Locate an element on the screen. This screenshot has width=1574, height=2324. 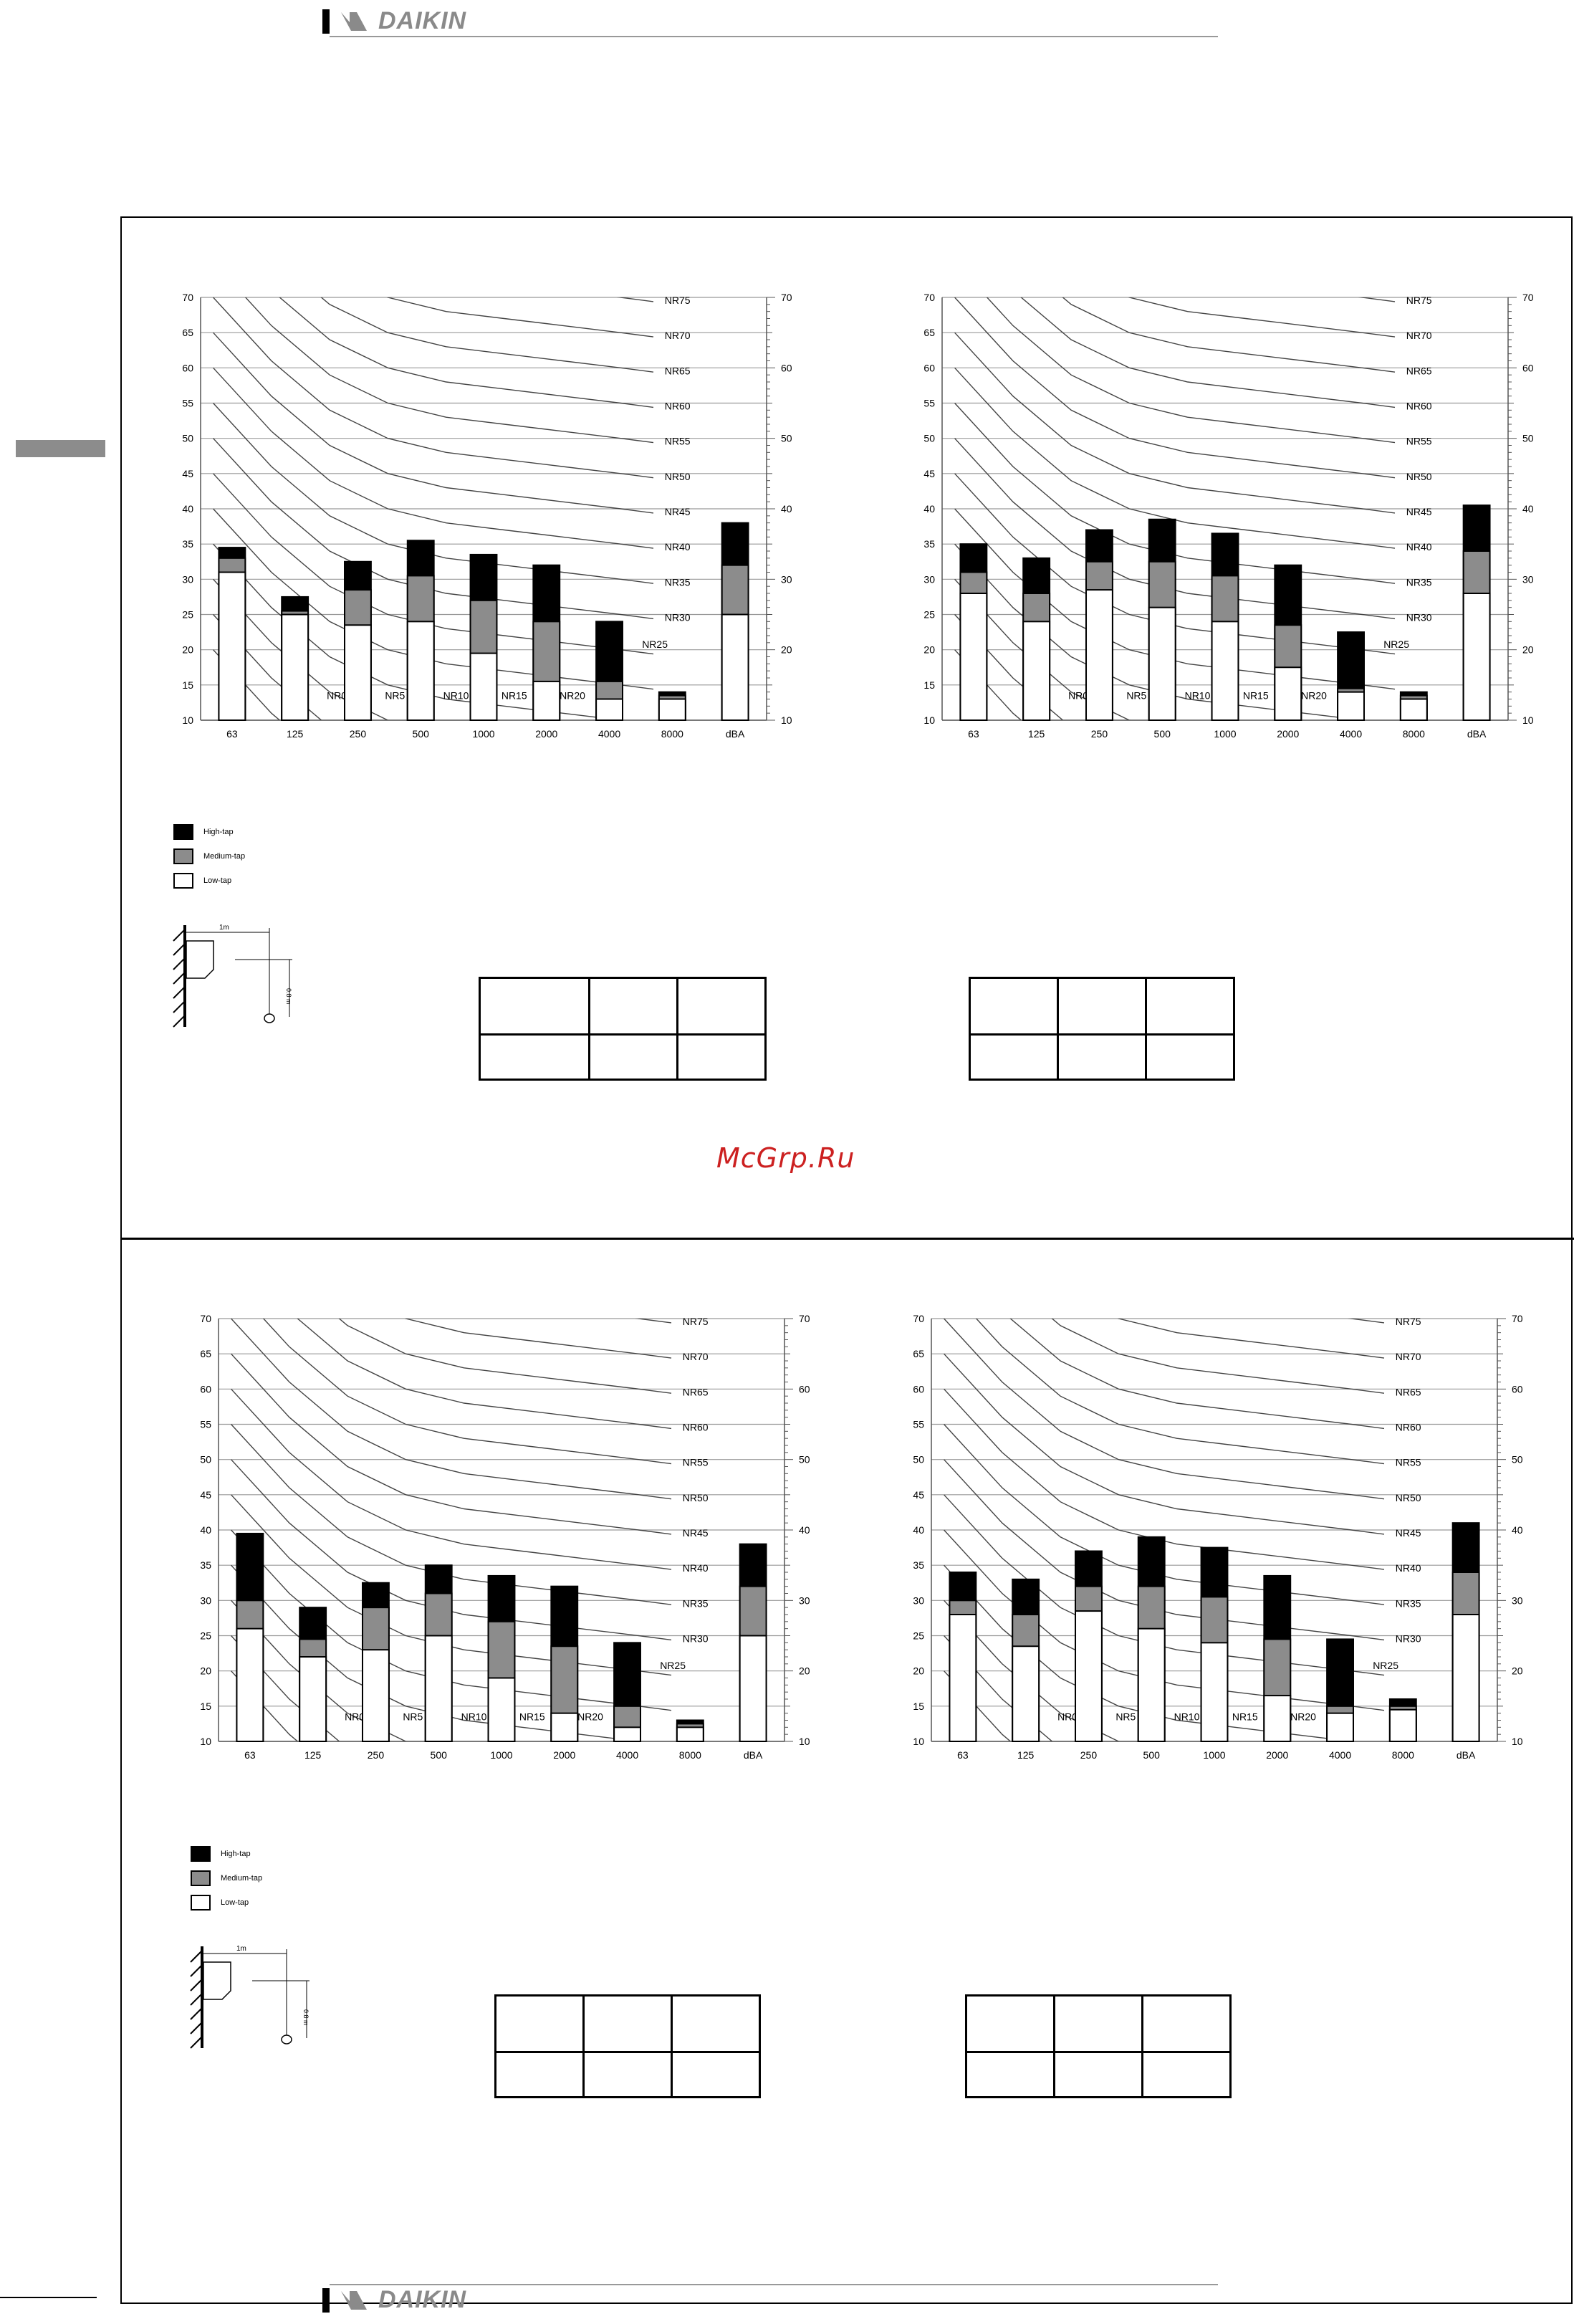
y-tick-label: 45 is located at coordinates (918, 1495).